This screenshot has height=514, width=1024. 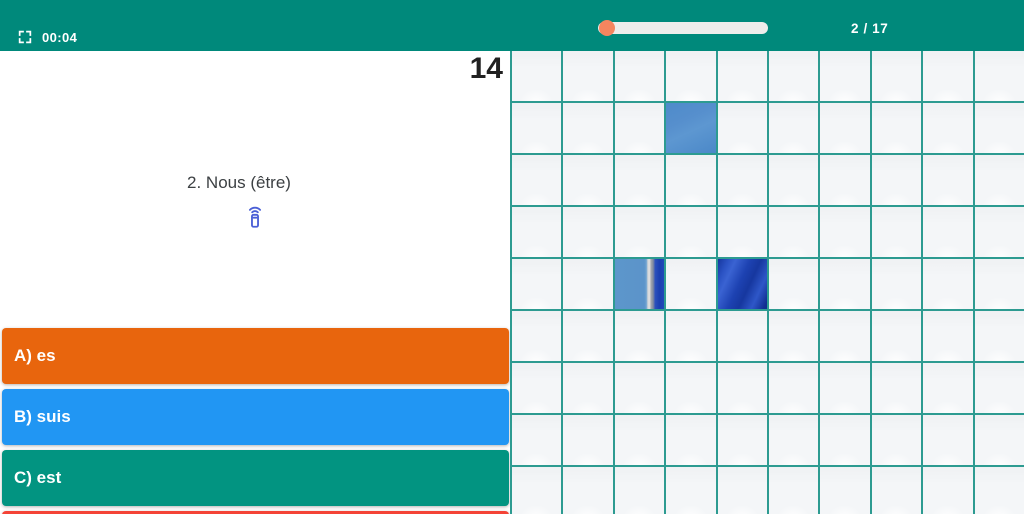 I want to click on fullscreen-icon, so click(x=25, y=37).